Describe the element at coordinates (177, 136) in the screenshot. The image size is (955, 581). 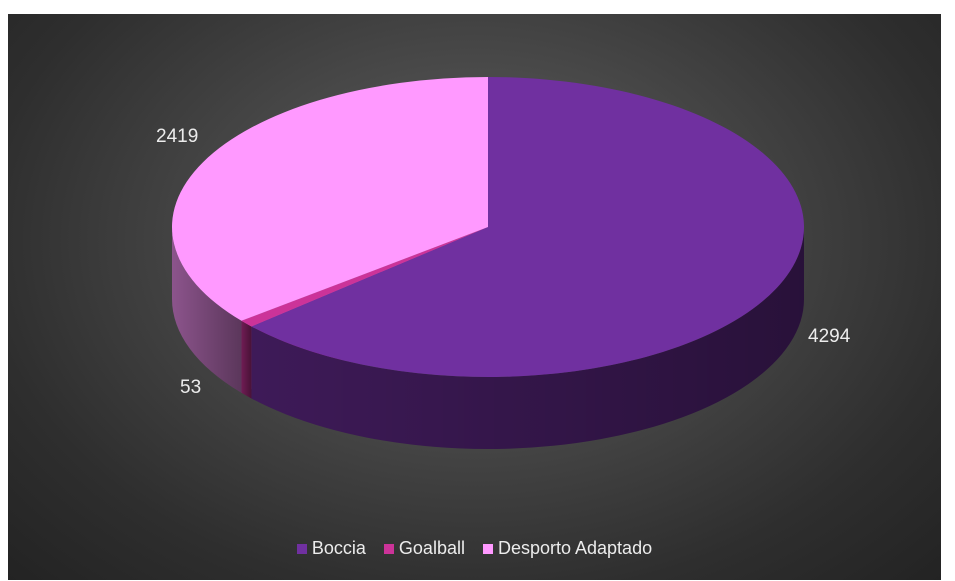
I see `data-label-desporto-adaptado: 2419` at that location.